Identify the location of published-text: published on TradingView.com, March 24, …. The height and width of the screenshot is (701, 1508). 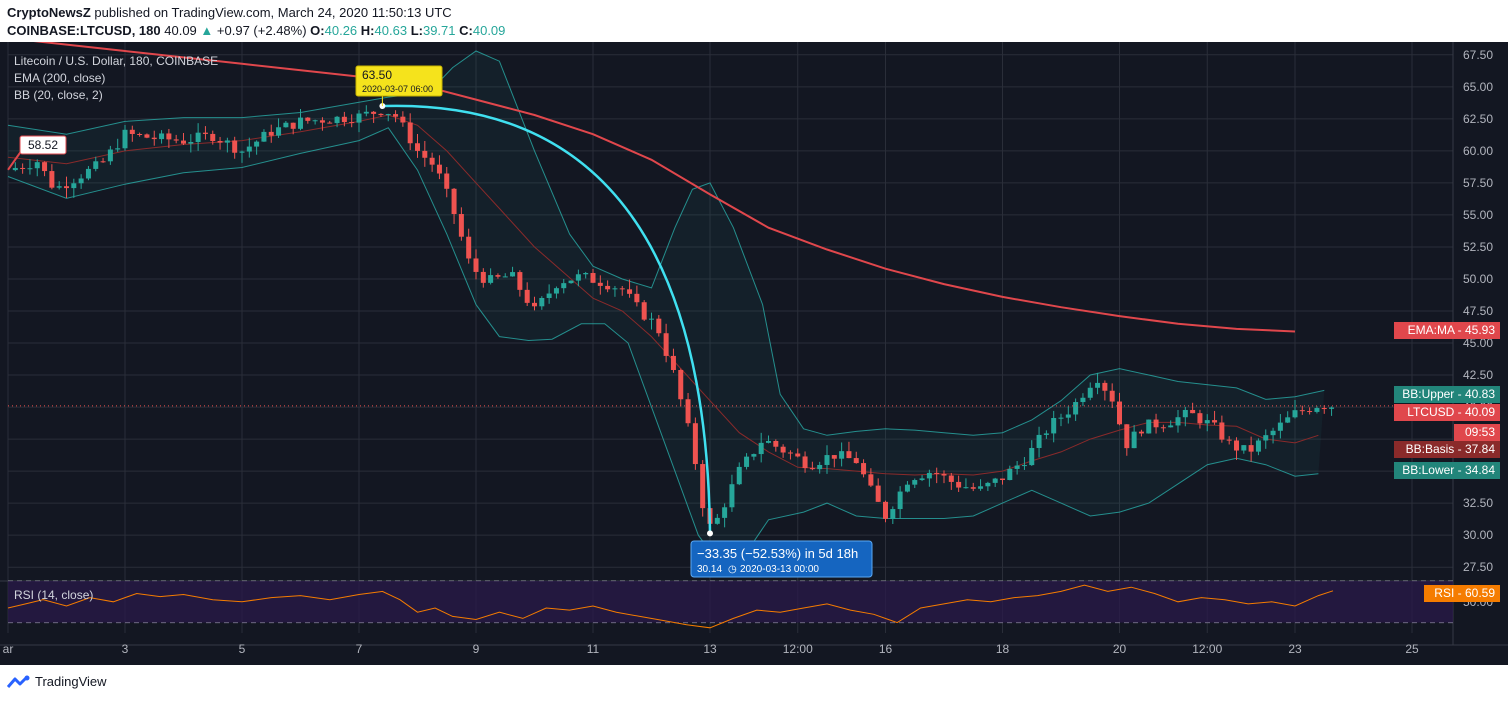
(273, 12).